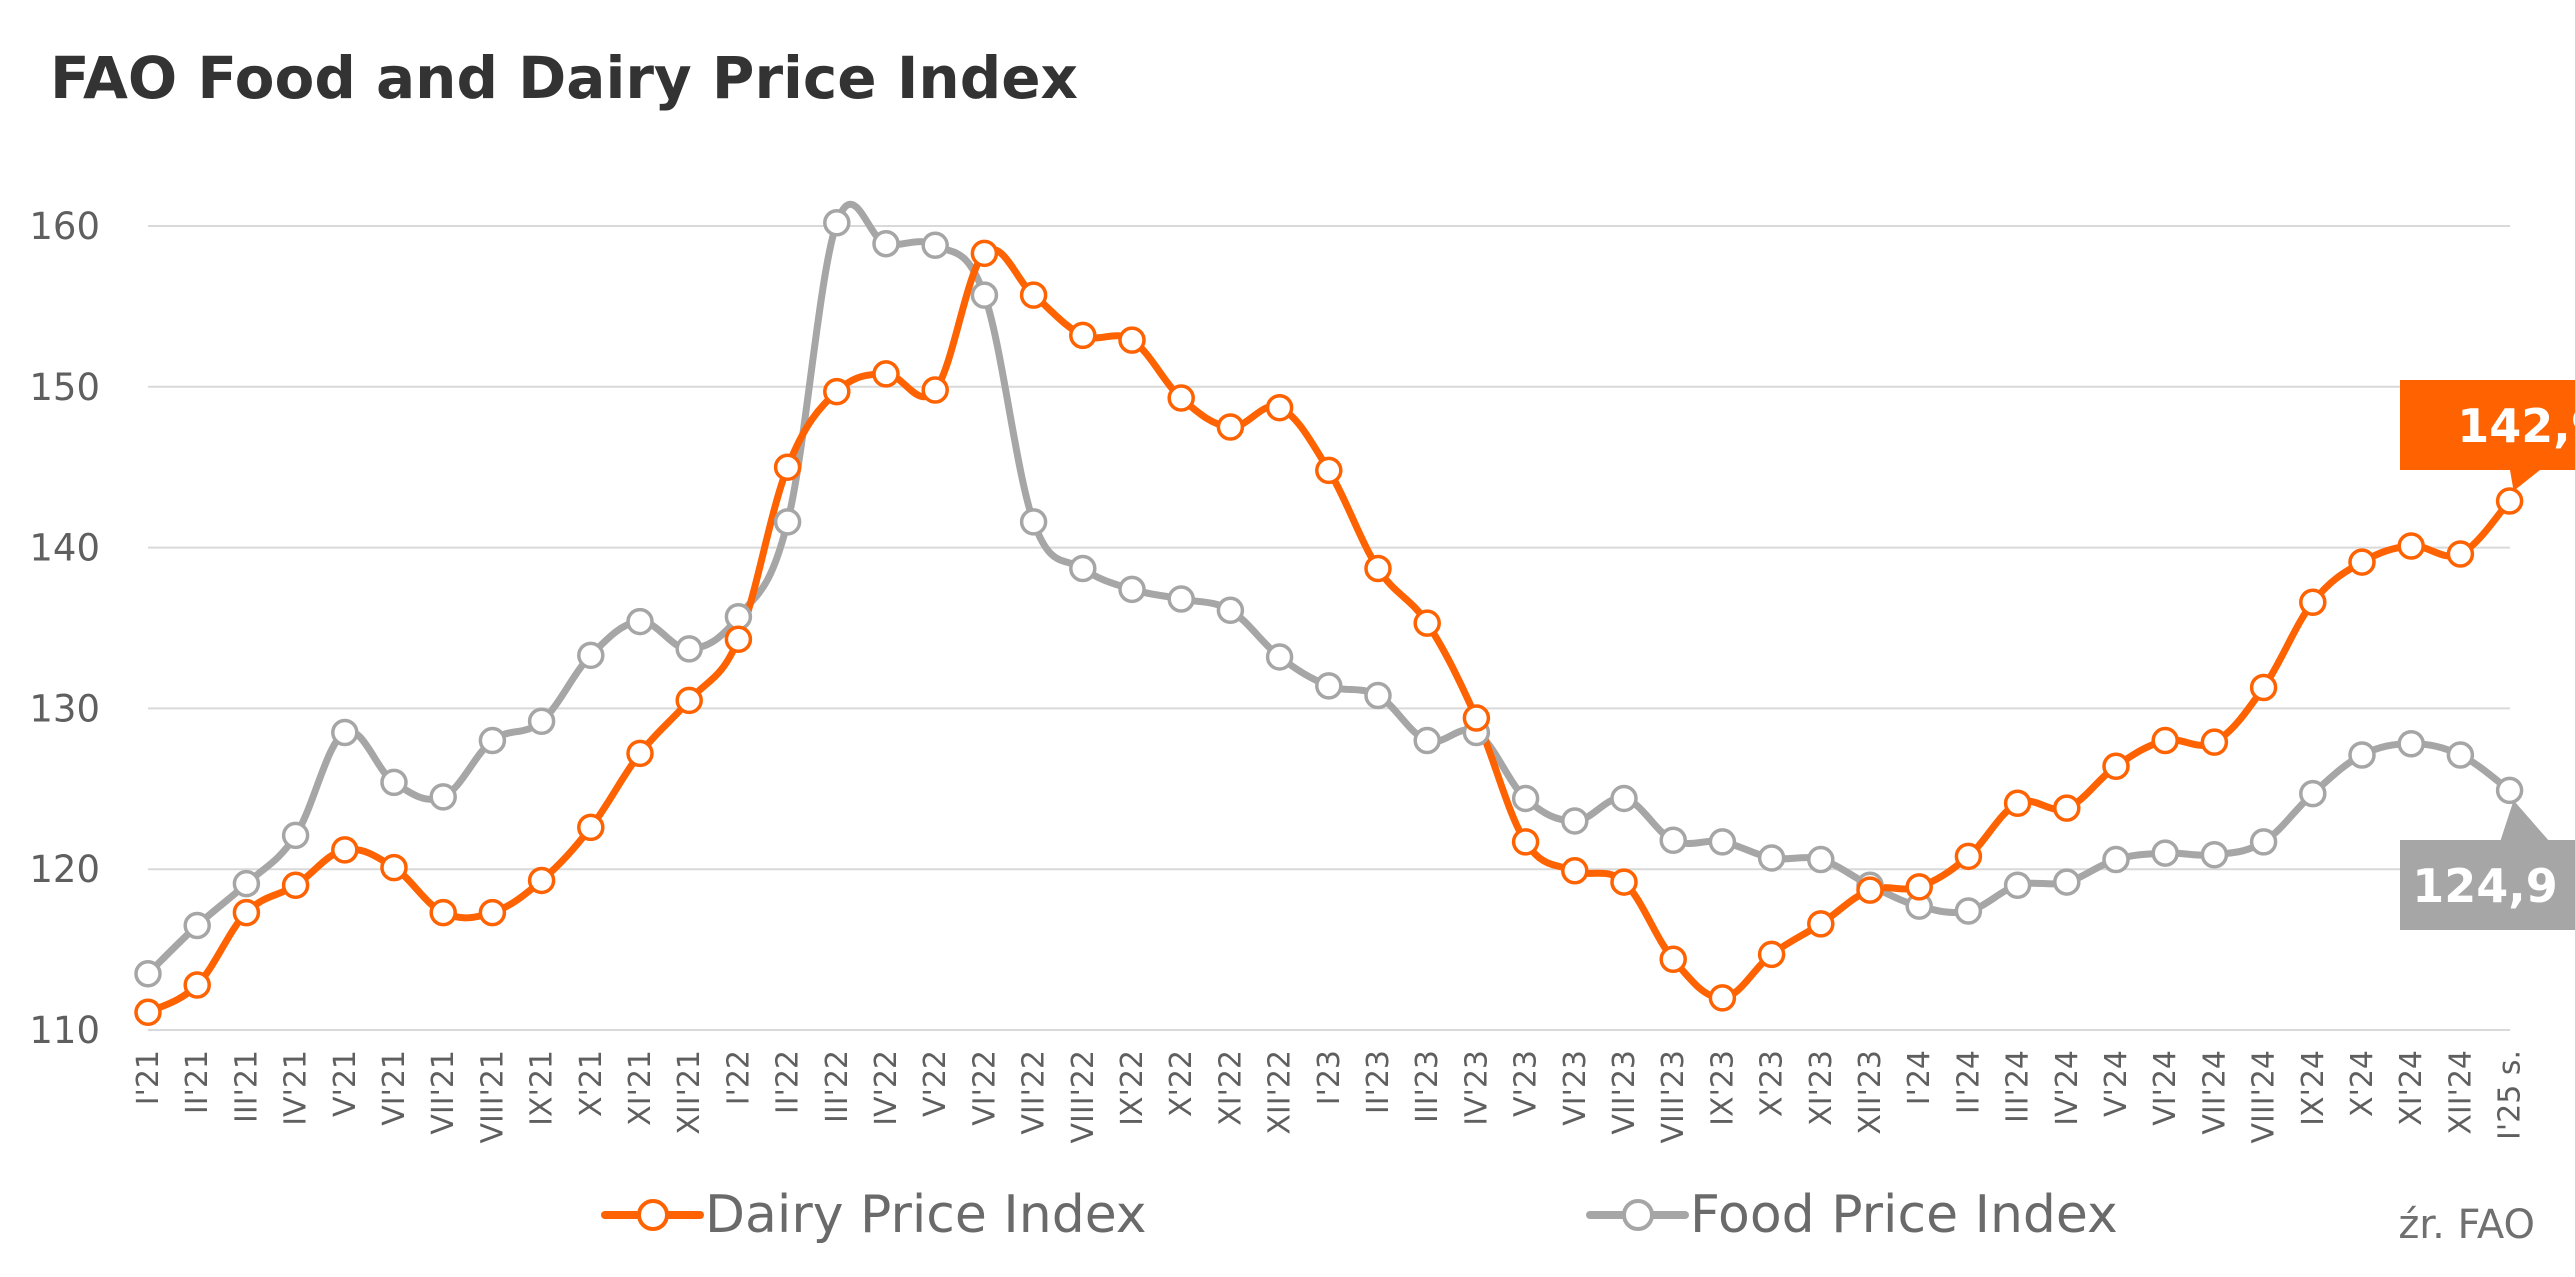 Image resolution: width=2575 pixels, height=1277 pixels. Describe the element at coordinates (1722, 1088) in the screenshot. I see `x-tick-label: IX'23` at that location.